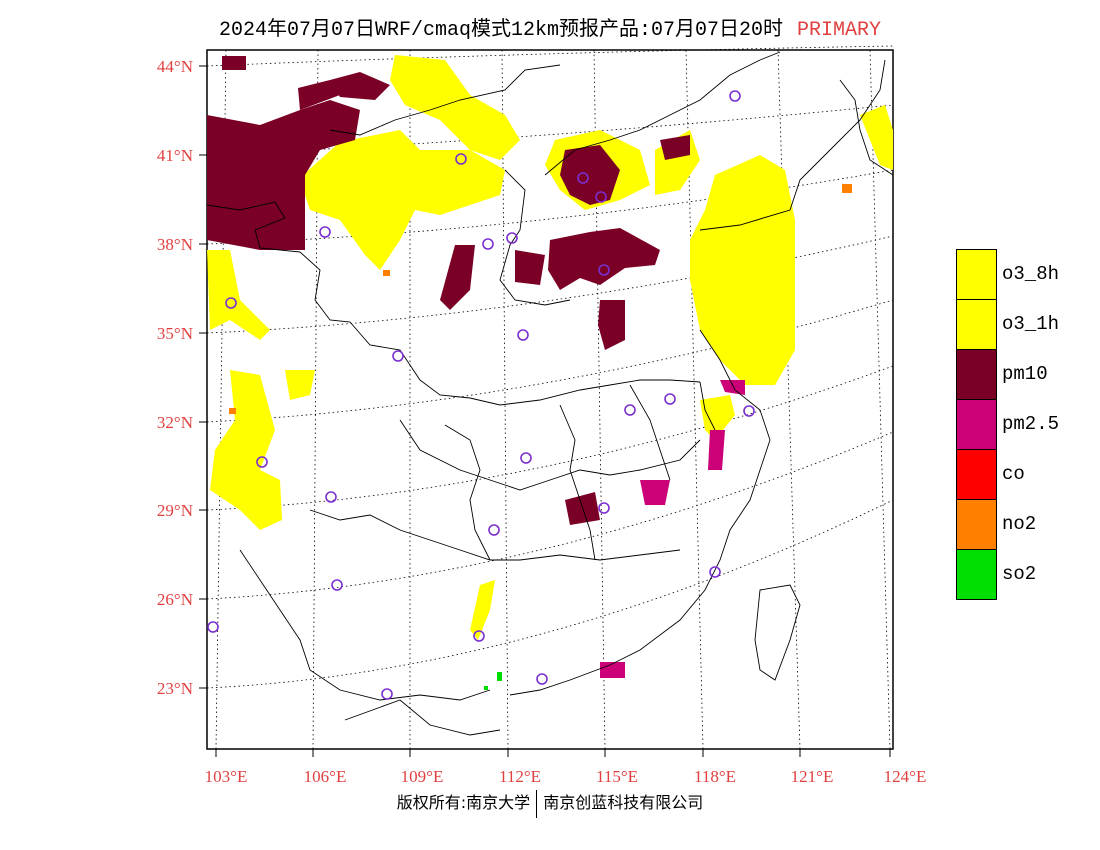  What do you see at coordinates (253, 227) in the screenshot?
I see `border-qinghai` at bounding box center [253, 227].